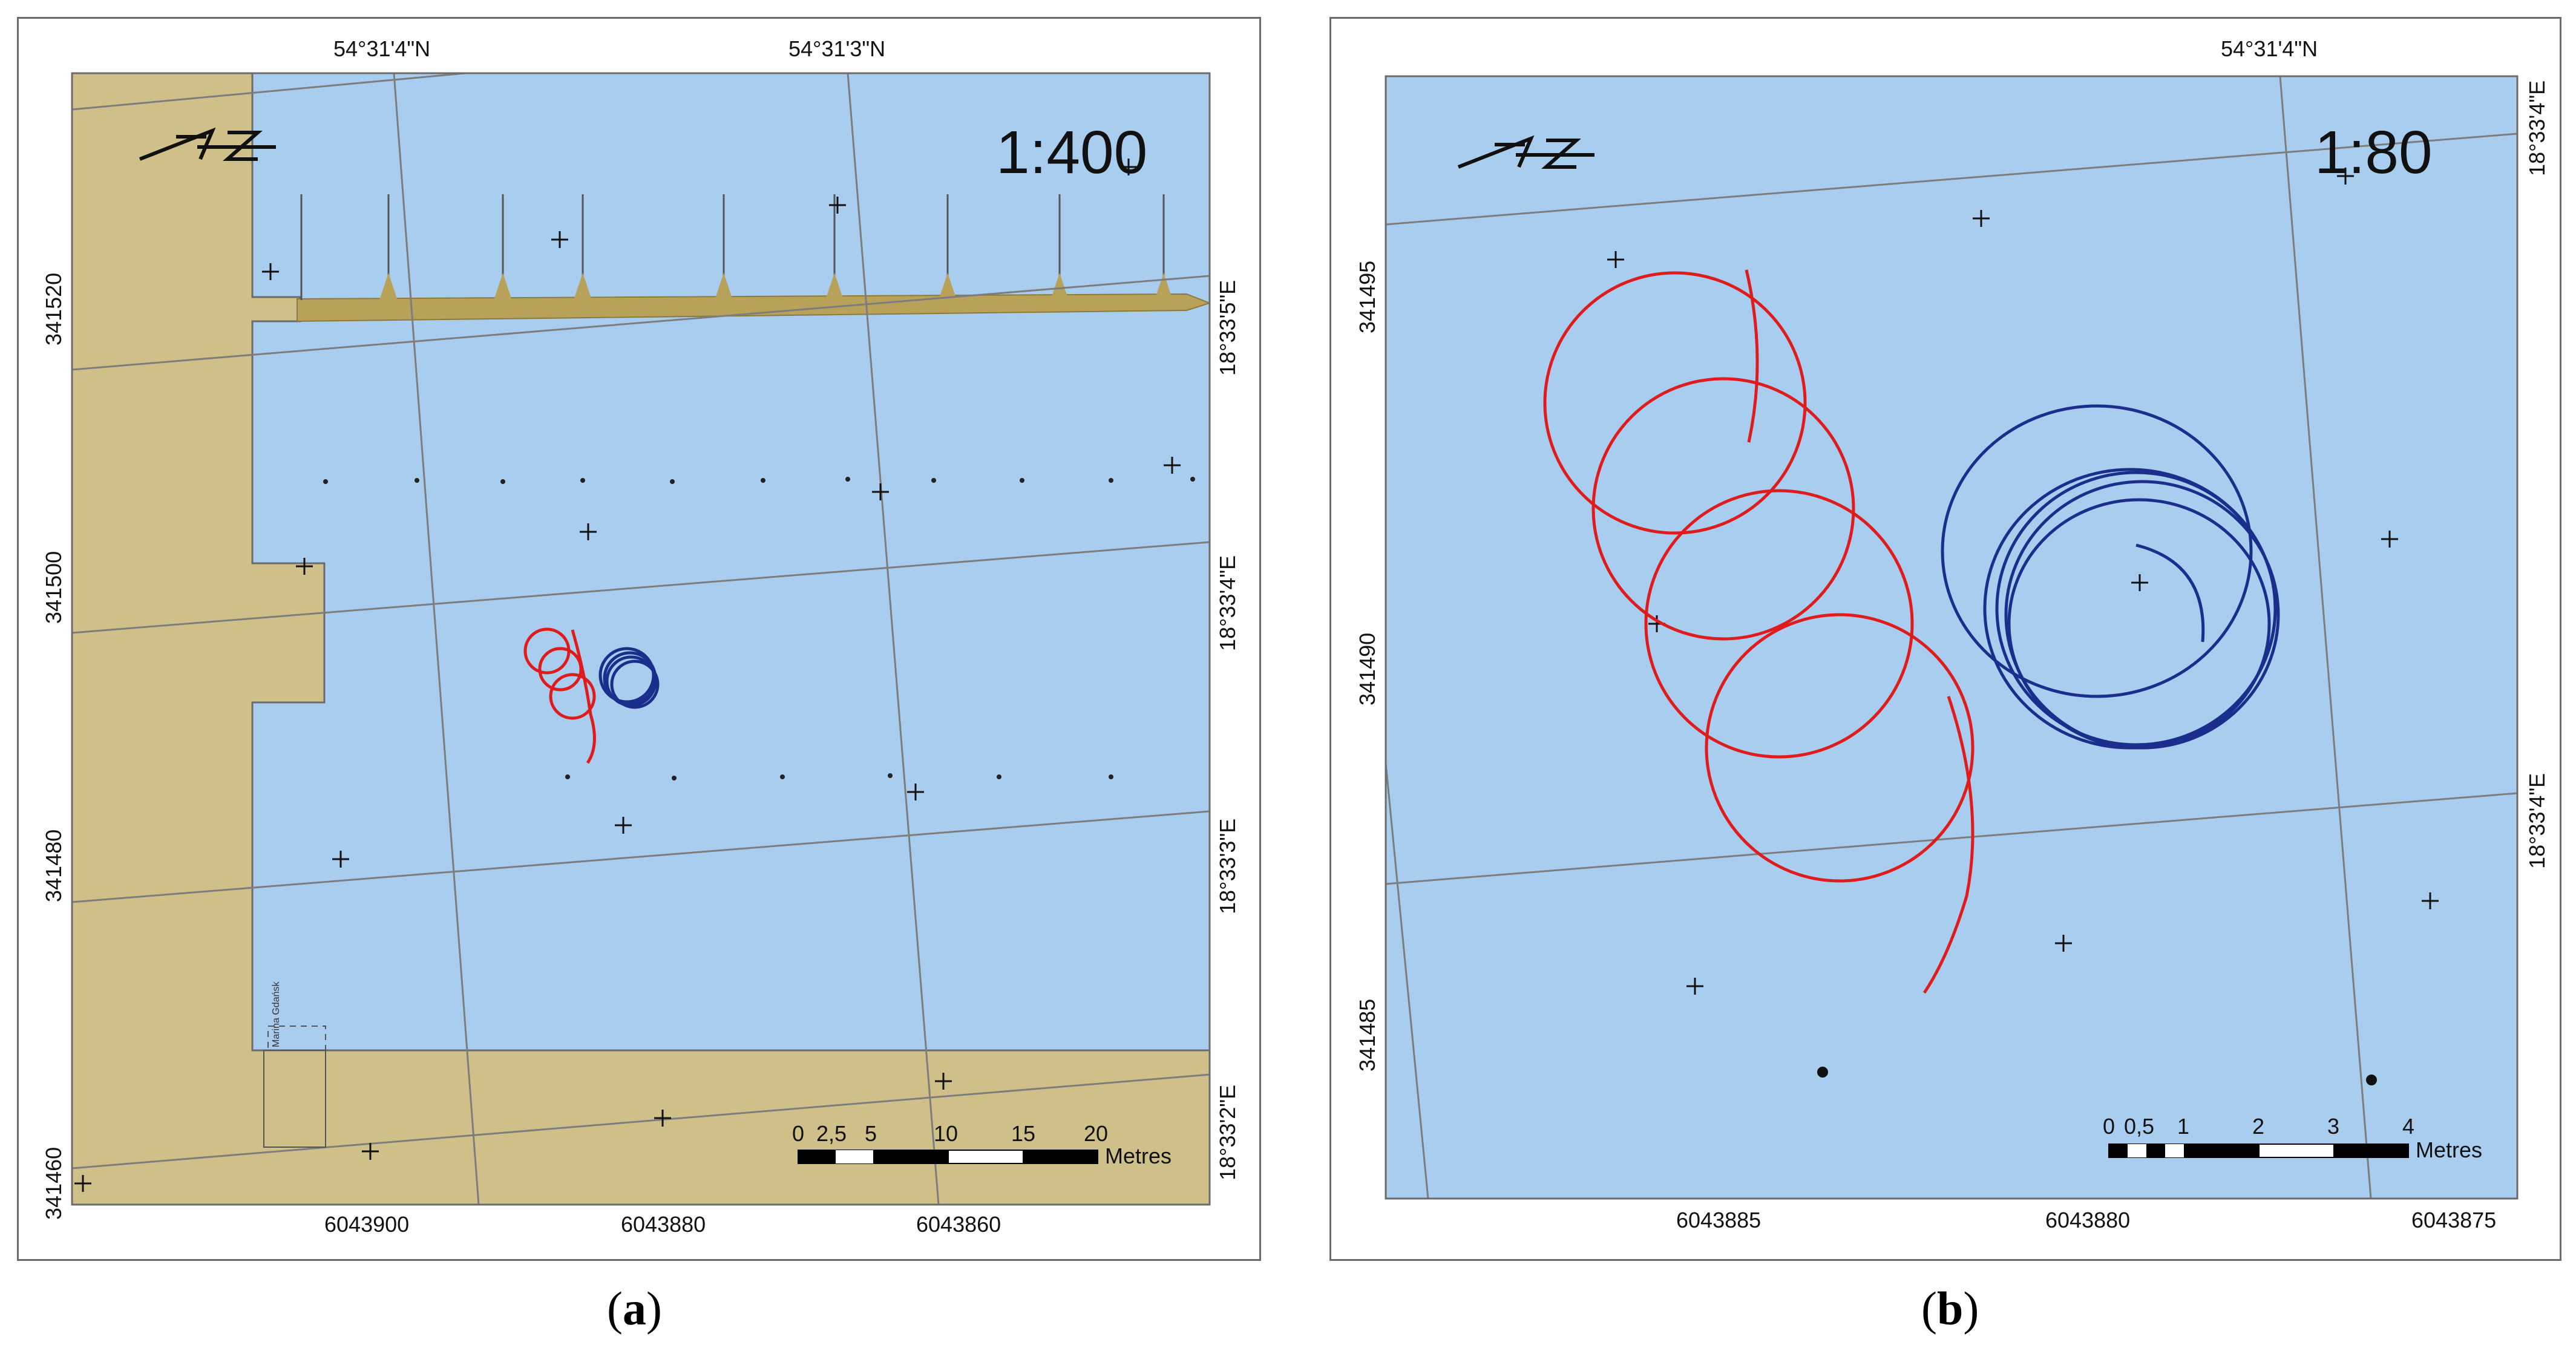 The image size is (2576, 1348). What do you see at coordinates (1227, 328) in the screenshot?
I see `lon-label: 18°33'5"E` at bounding box center [1227, 328].